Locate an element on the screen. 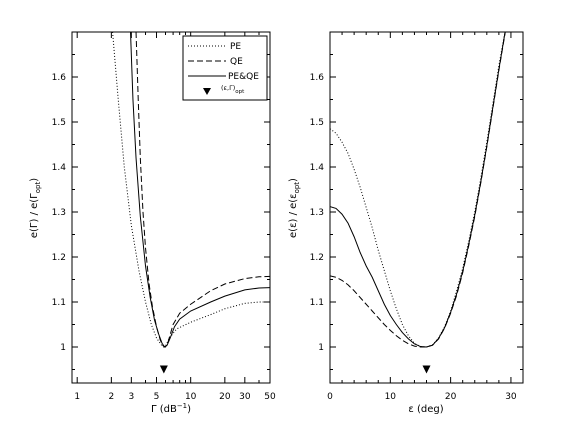  left-optimum-marker is located at coordinates (163, 369).